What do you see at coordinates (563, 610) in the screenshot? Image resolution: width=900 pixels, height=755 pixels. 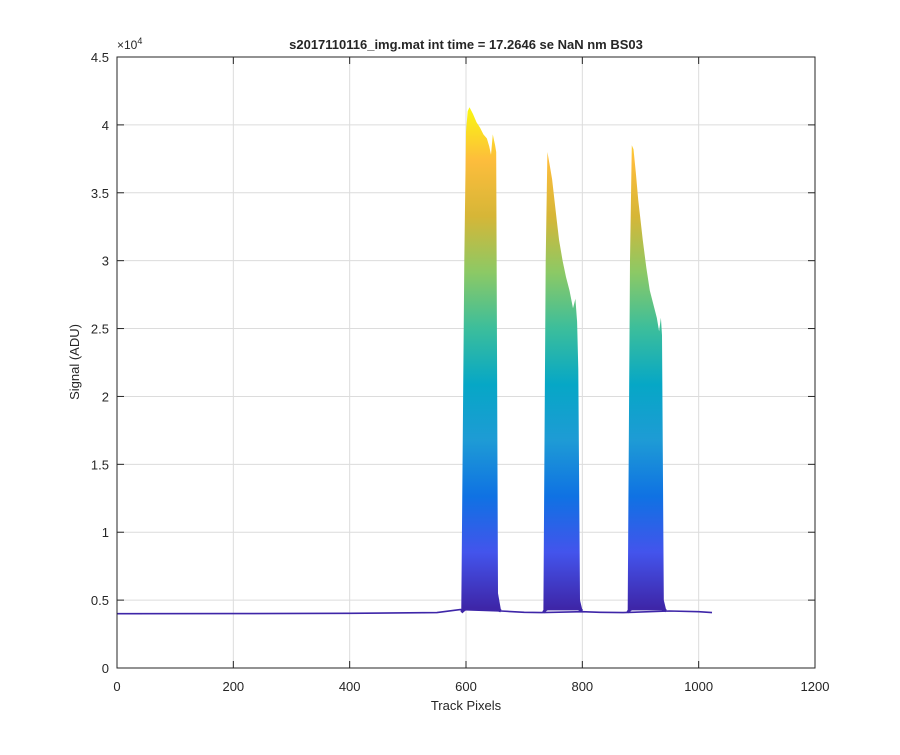 I see `peak-band-2-base` at bounding box center [563, 610].